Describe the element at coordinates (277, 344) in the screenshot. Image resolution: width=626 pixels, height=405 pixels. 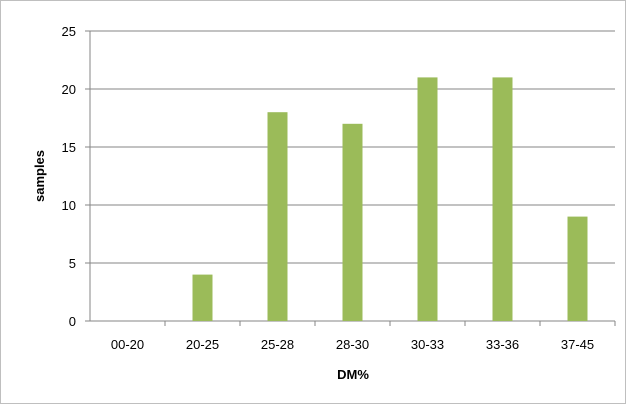
I see `x-tick-label: 25-28` at that location.